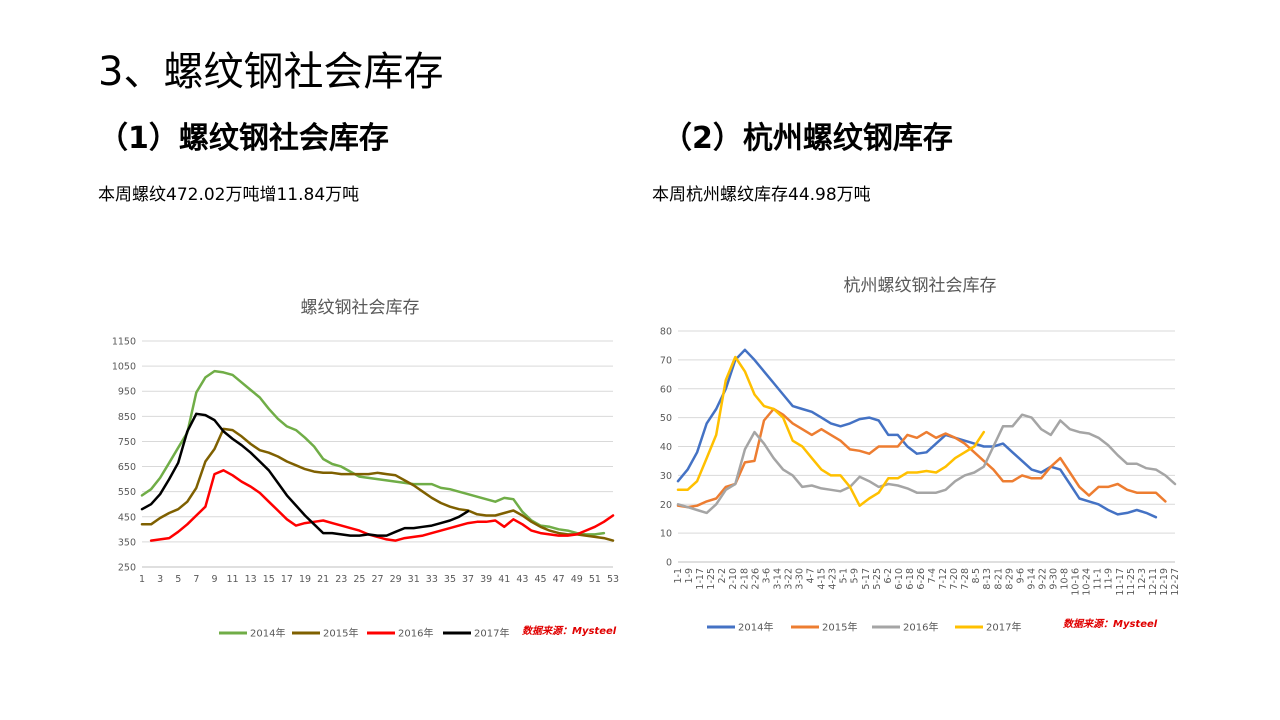 Image resolution: width=1280 pixels, height=720 pixels. Describe the element at coordinates (678, 576) in the screenshot. I see `x-tick-label: 1-1` at that location.